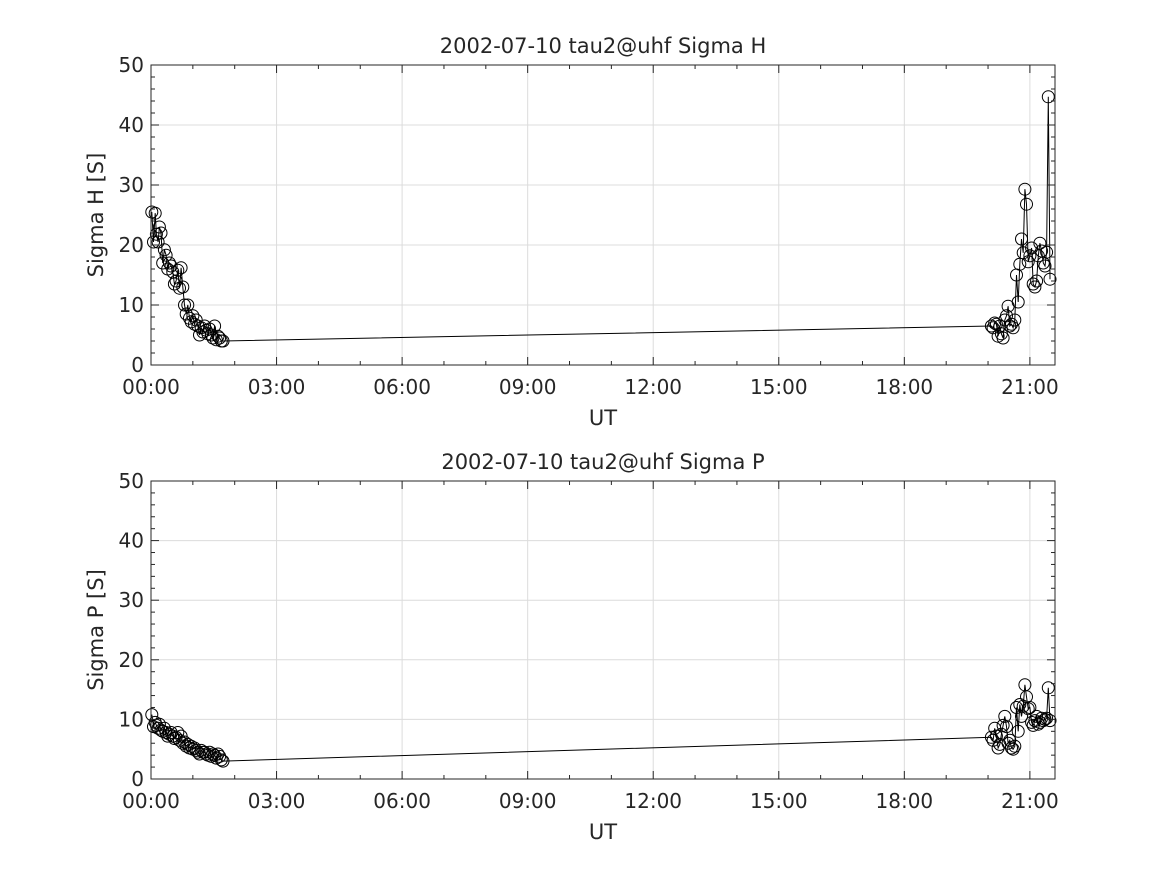 This screenshot has width=1167, height=875. Describe the element at coordinates (96, 630) in the screenshot. I see `y-axis-label: Sigma P [S]` at that location.